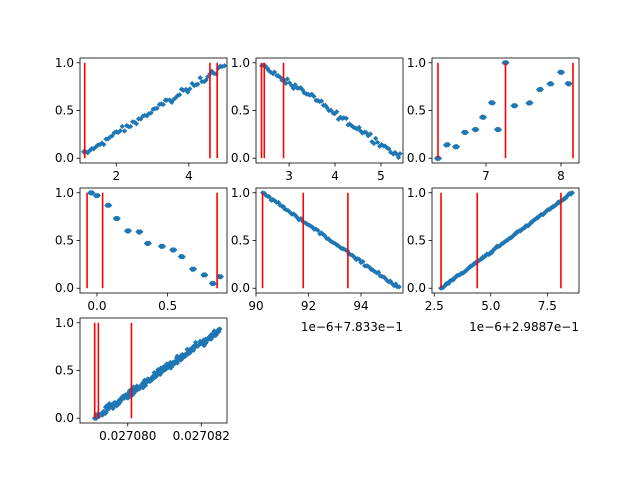 The width and height of the screenshot is (640, 480). What do you see at coordinates (255, 306) in the screenshot?
I see `x-tick-label: 90` at bounding box center [255, 306].